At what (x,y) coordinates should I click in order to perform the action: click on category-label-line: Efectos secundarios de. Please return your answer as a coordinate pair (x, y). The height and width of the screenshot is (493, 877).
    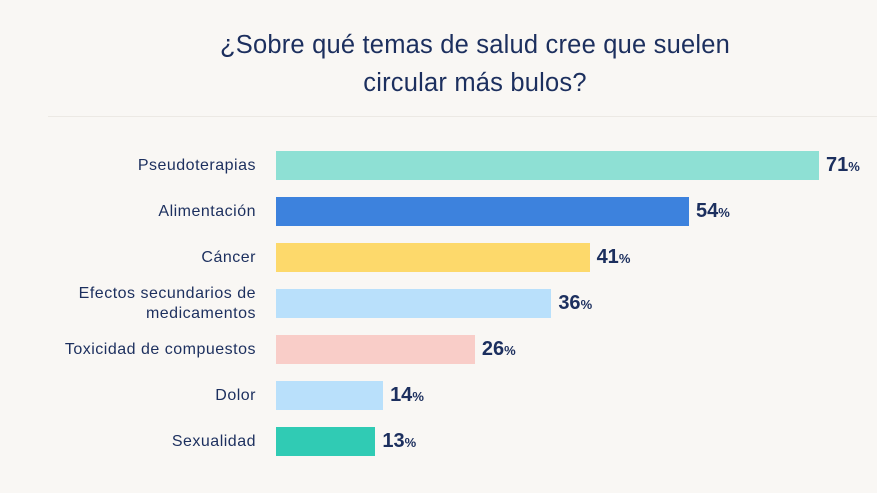
    Looking at the image, I should click on (167, 293).